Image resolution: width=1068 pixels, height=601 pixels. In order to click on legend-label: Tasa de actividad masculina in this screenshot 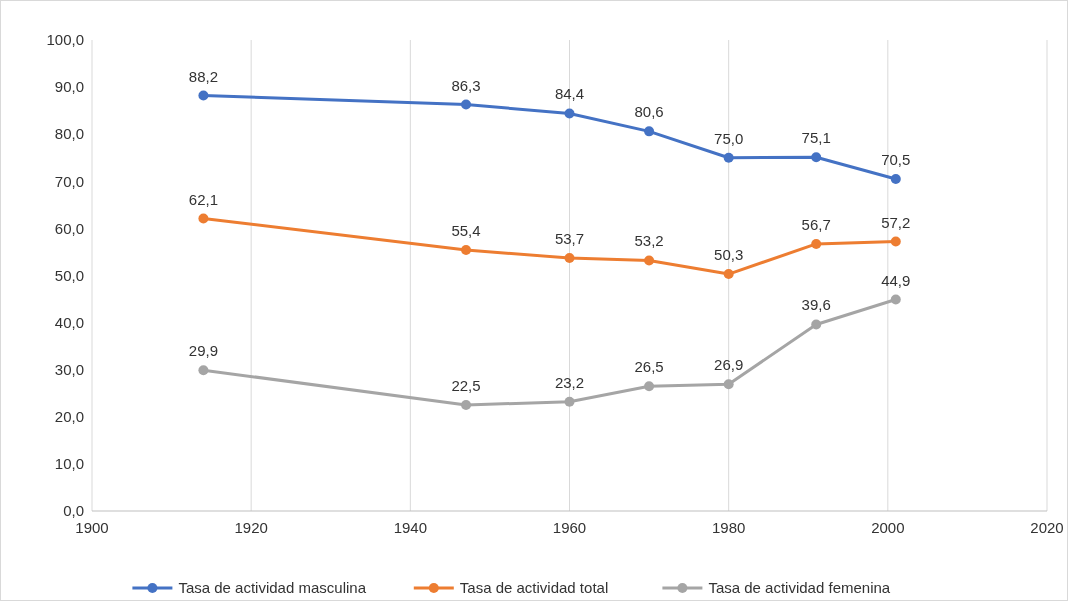, I will do `click(272, 588)`.